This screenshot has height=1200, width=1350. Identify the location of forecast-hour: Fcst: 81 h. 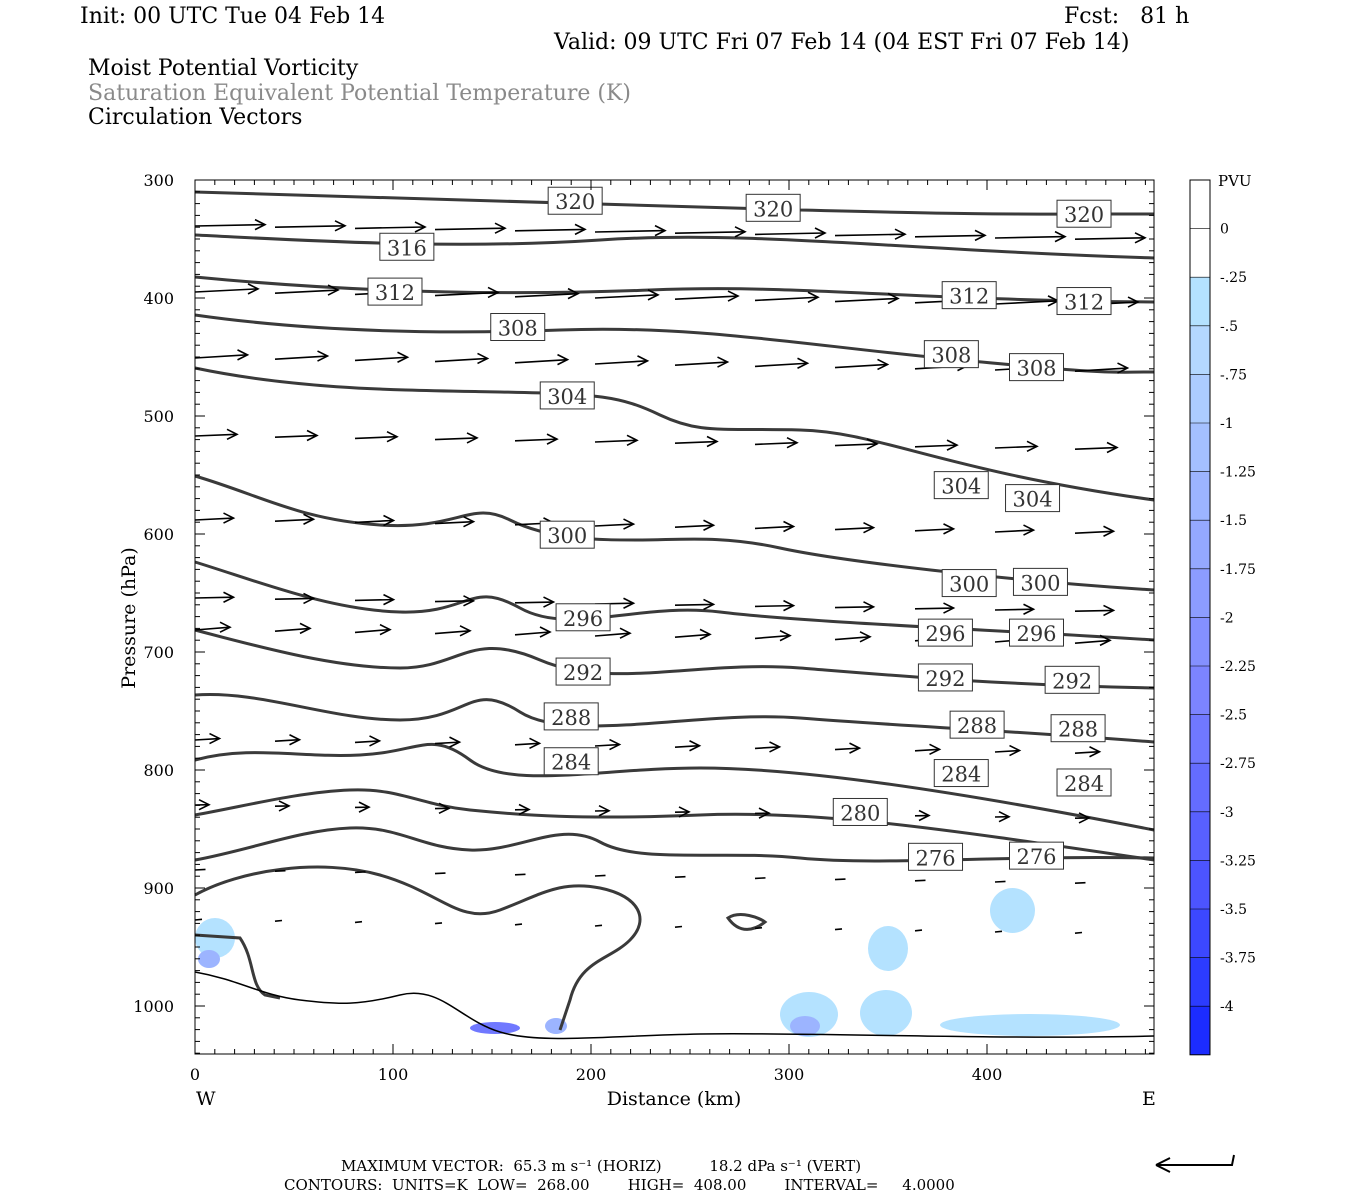
(1127, 16).